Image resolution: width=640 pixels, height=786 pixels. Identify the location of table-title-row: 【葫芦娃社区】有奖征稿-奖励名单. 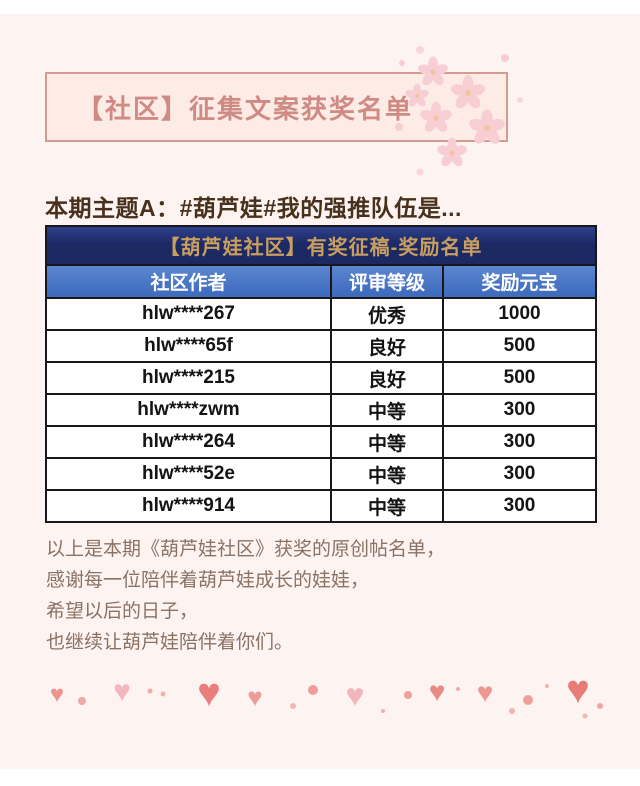
(321, 245).